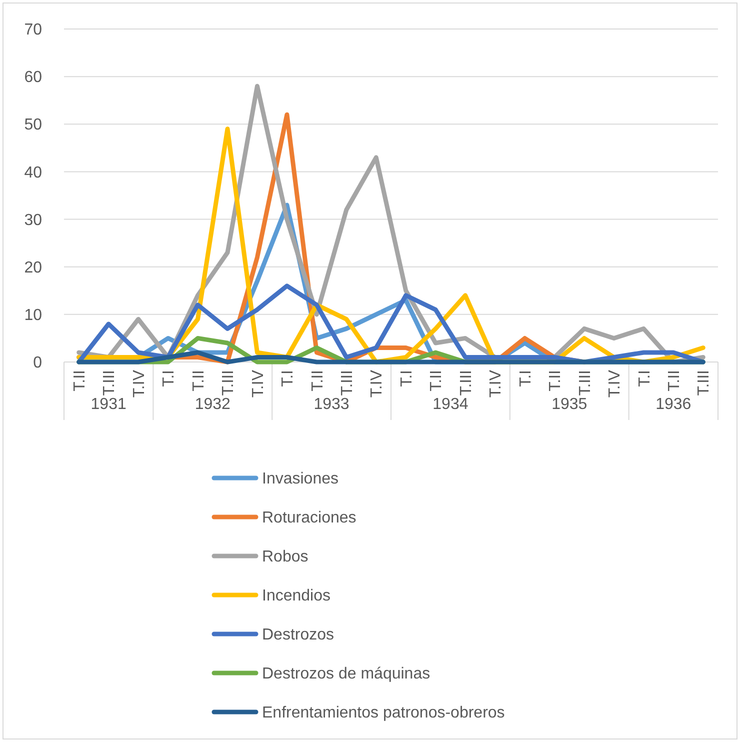 Image resolution: width=740 pixels, height=742 pixels. Describe the element at coordinates (383, 713) in the screenshot. I see `legend-label: Enfrentamientos patronos-obreros` at that location.